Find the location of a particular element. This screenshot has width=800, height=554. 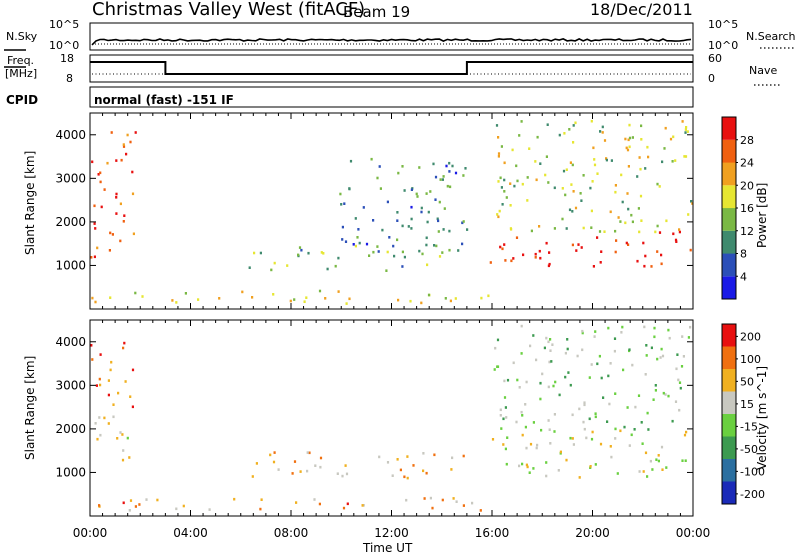

time-xlabel: Time UT is located at coordinates (387, 547).